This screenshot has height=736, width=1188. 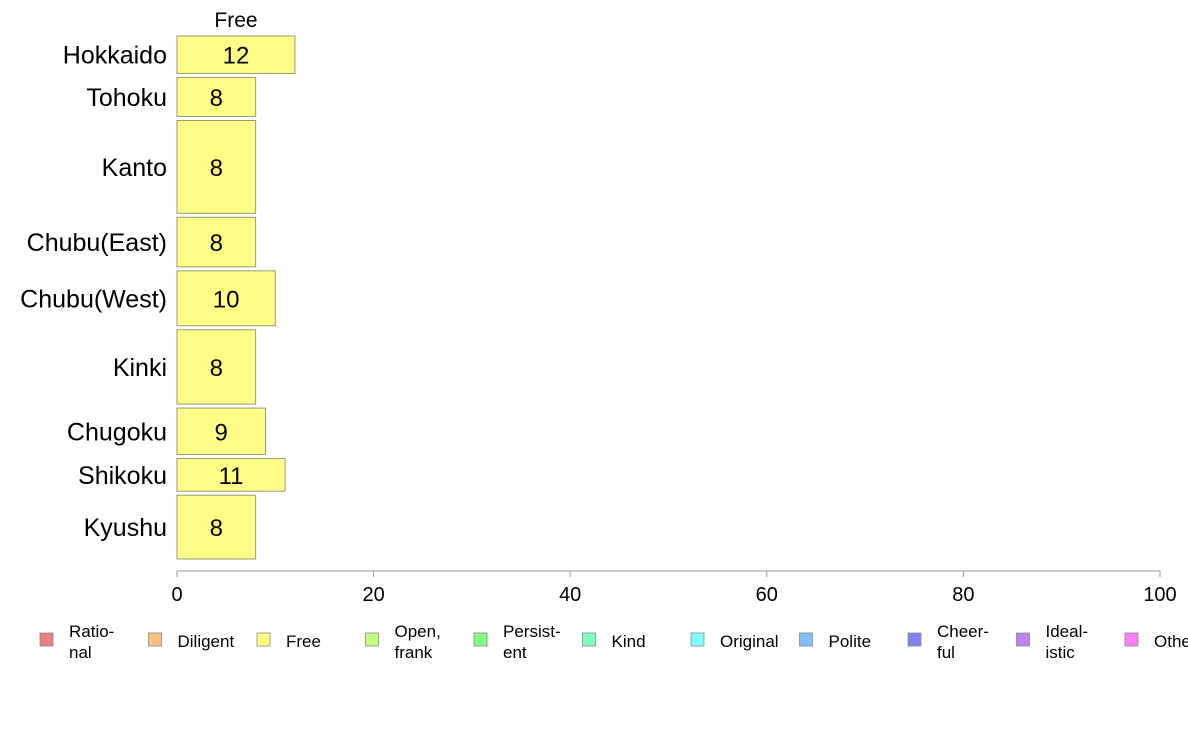 What do you see at coordinates (629, 641) in the screenshot?
I see `legend-label: Kind` at bounding box center [629, 641].